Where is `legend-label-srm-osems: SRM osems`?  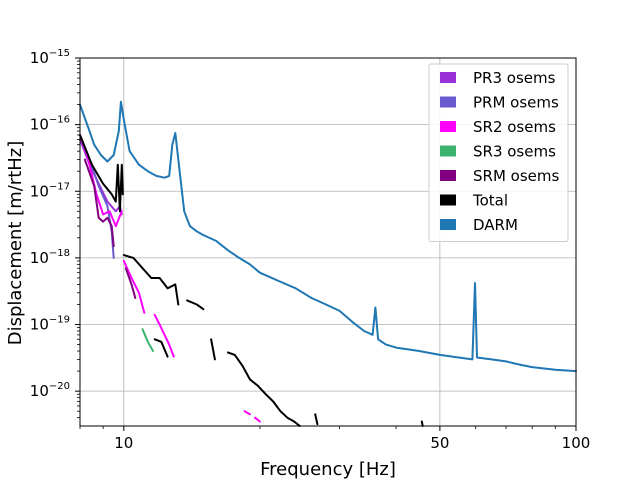
legend-label-srm-osems: SRM osems is located at coordinates (516, 176).